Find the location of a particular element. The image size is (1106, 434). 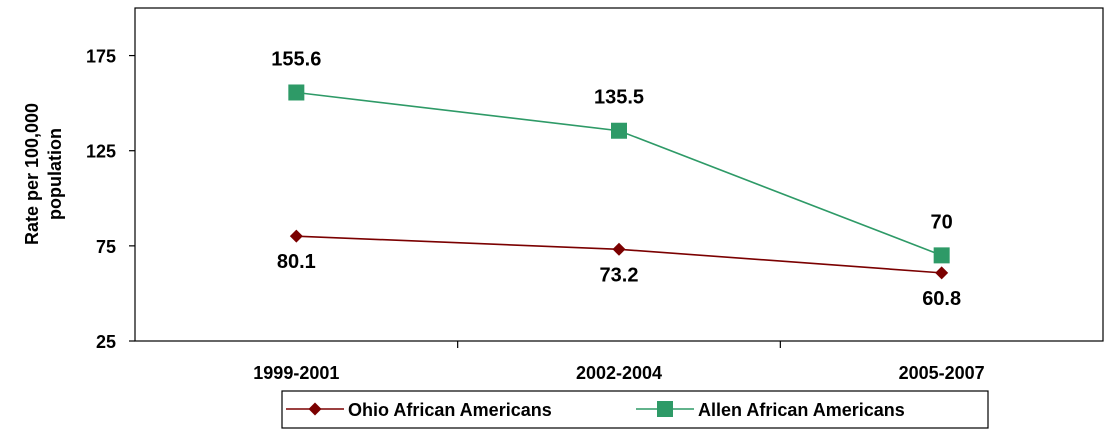

data-label: 135.5 is located at coordinates (619, 98).